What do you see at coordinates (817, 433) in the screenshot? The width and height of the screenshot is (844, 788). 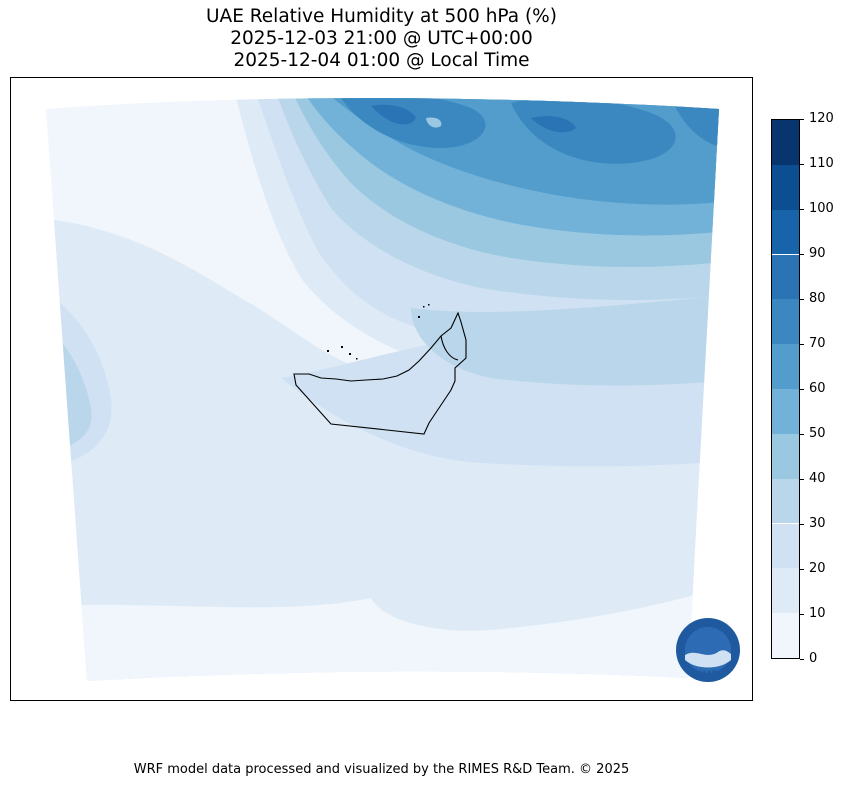 I see `colorbar-tick-label: 50` at bounding box center [817, 433].